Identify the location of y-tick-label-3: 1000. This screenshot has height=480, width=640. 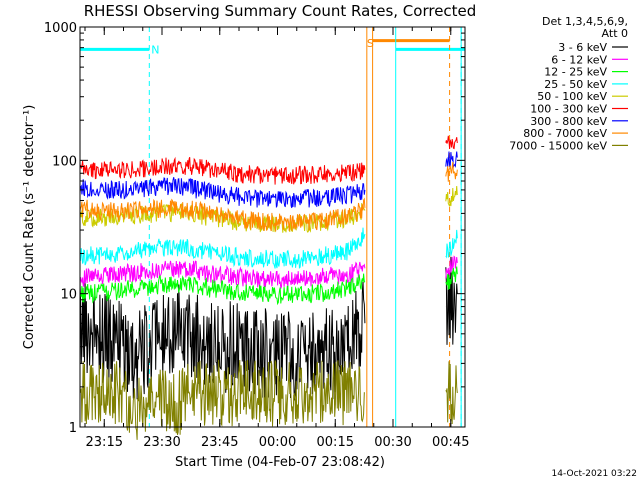
(60, 28).